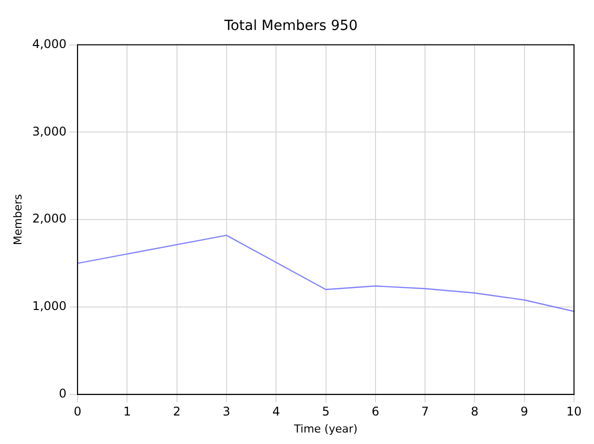 Image resolution: width=594 pixels, height=444 pixels. What do you see at coordinates (524, 411) in the screenshot?
I see `x-tick-label: 9` at bounding box center [524, 411].